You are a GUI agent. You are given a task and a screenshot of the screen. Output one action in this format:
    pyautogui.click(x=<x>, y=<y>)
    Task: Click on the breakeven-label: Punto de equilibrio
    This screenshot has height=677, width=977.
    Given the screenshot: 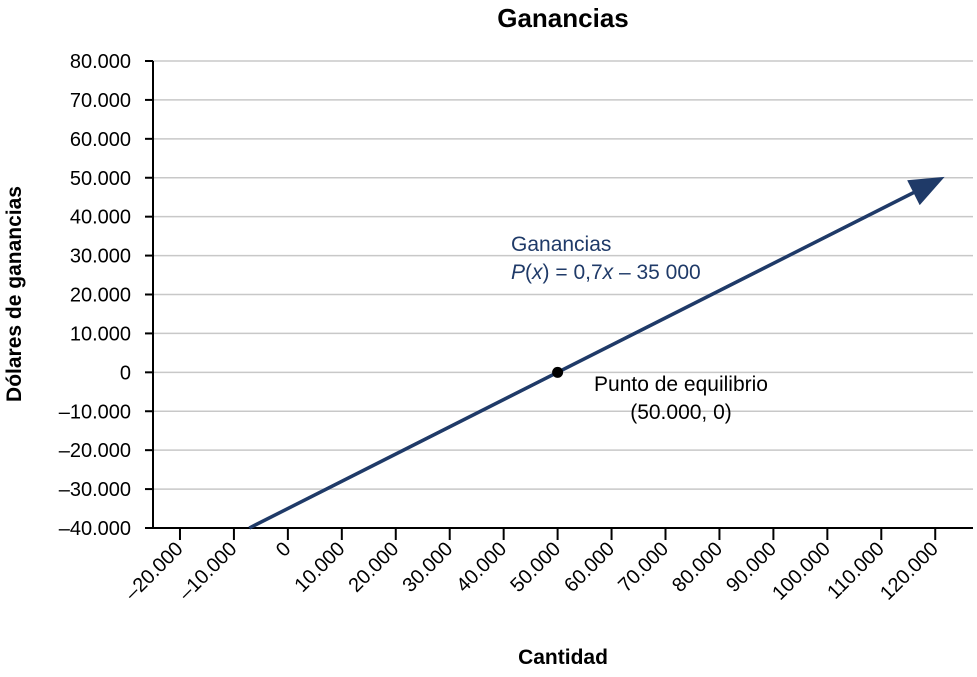 What is the action you would take?
    pyautogui.click(x=681, y=384)
    